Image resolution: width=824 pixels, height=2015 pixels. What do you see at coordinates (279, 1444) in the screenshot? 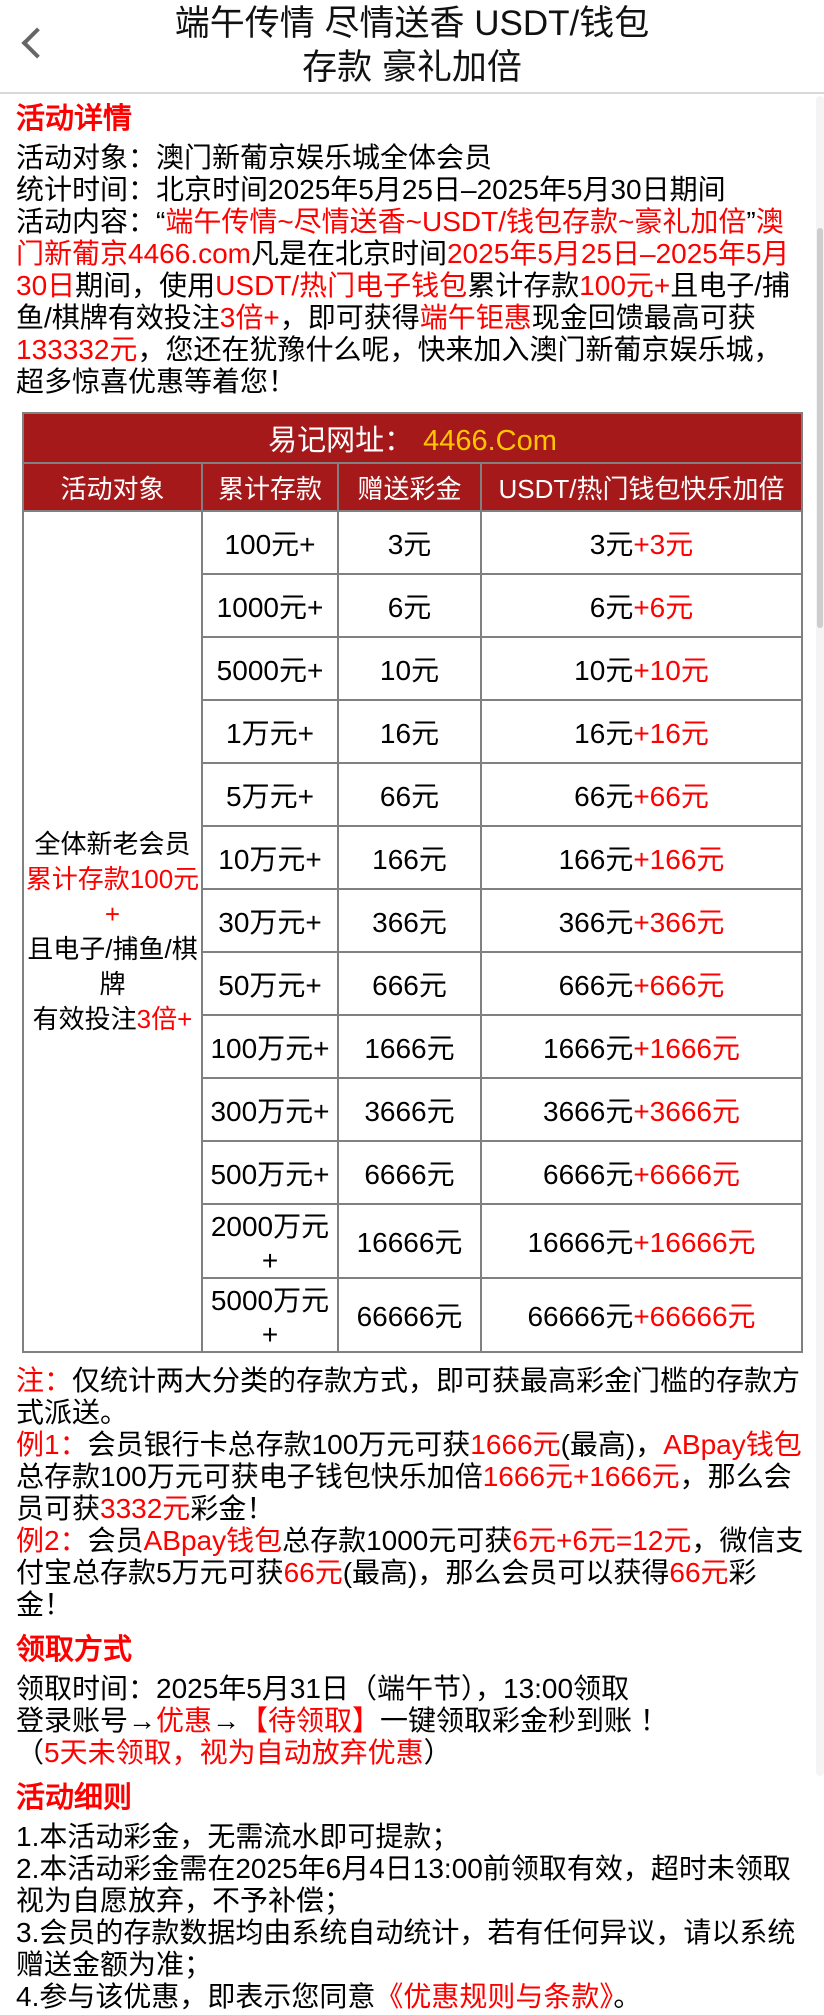
I see `text-run: 会员银行卡总存款100万元可获` at bounding box center [279, 1444].